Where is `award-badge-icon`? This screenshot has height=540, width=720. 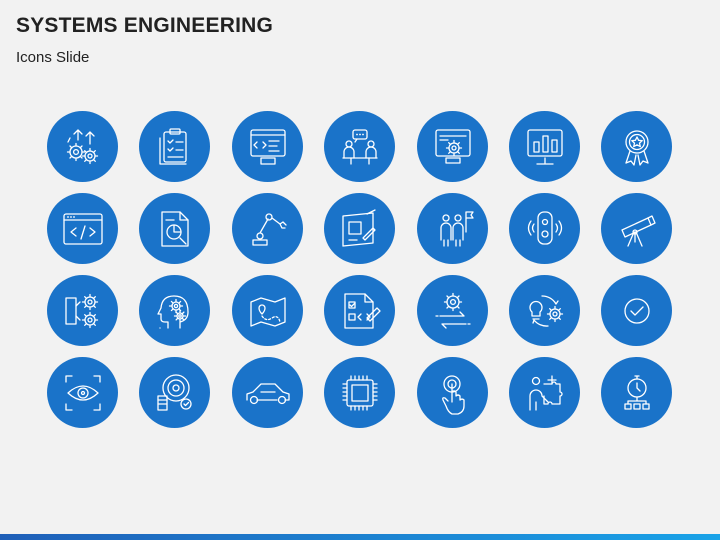 award-badge-icon is located at coordinates (637, 147).